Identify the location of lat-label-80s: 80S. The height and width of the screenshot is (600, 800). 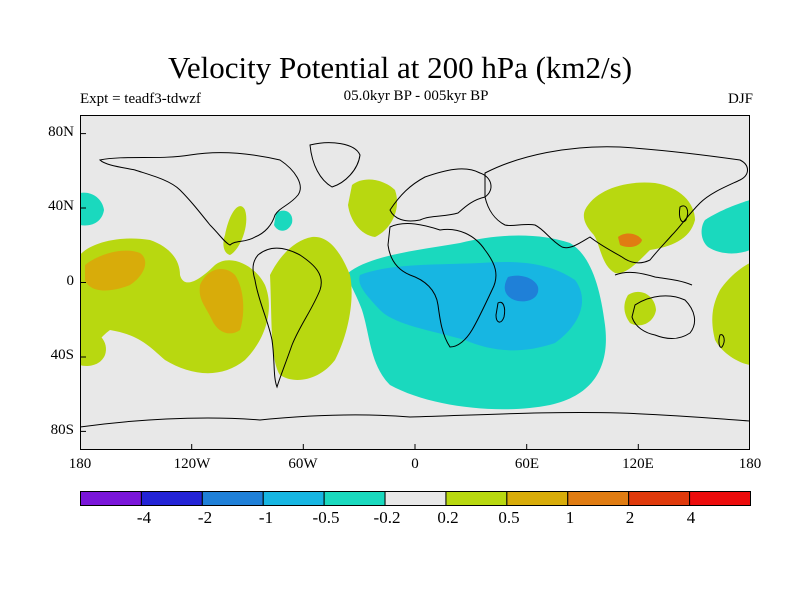
(62, 430).